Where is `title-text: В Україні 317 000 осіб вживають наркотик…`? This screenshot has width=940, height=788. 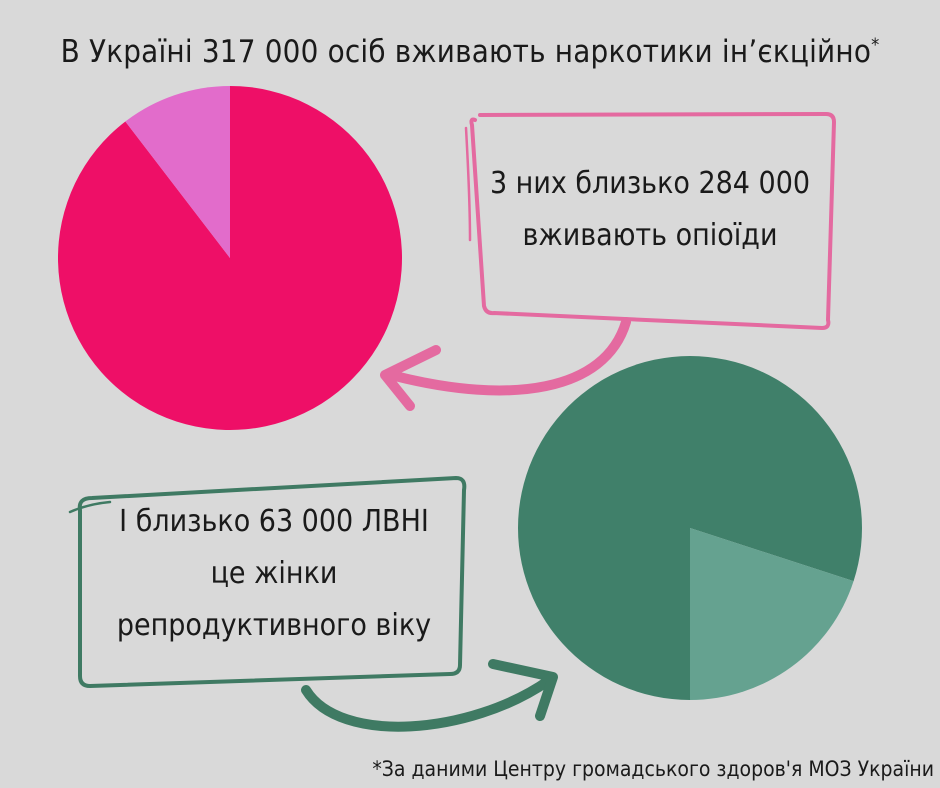
title-text: В Україні 317 000 осіб вживають наркотик… is located at coordinates (466, 52).